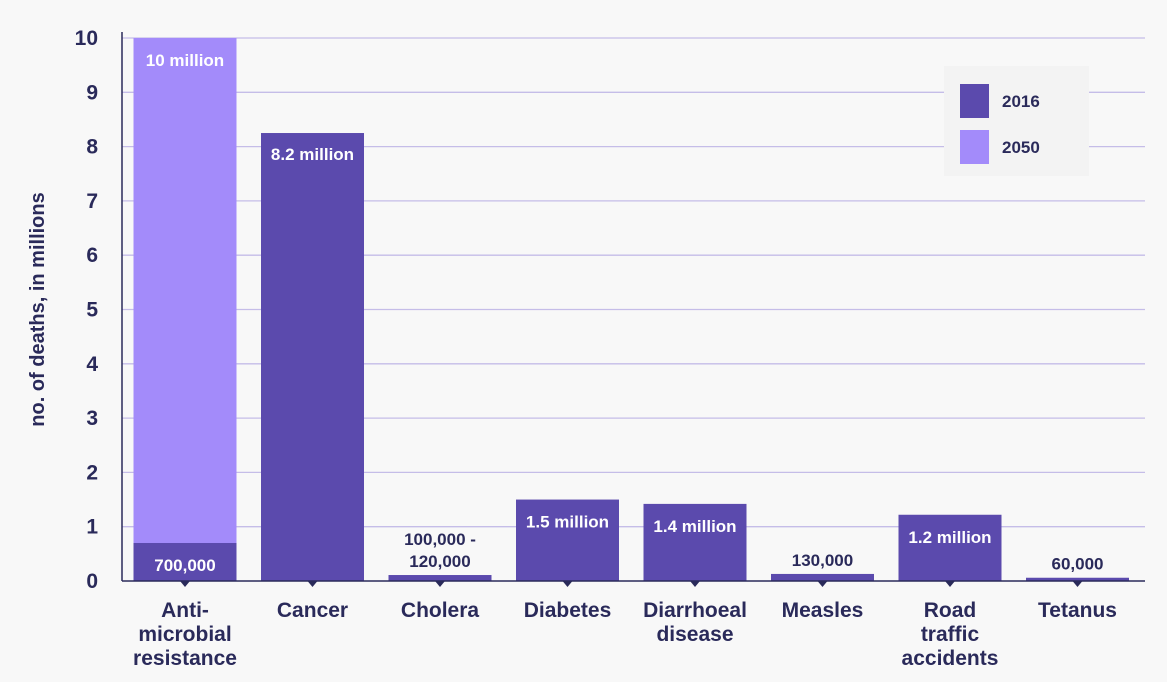 The width and height of the screenshot is (1167, 682). I want to click on x-tick-label: Anti-microbial resistance, so click(185, 634).